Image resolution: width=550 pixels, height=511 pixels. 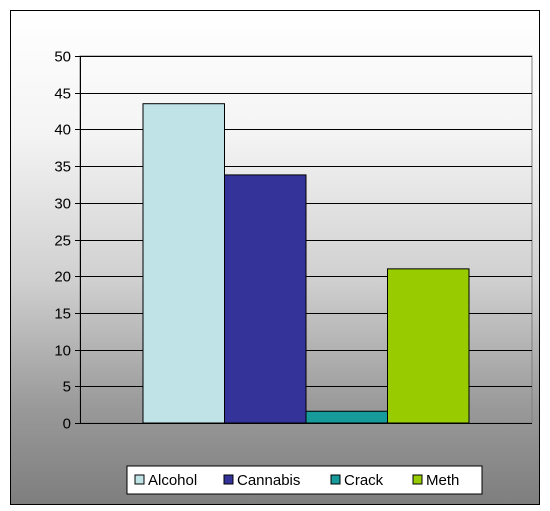 What do you see at coordinates (67, 424) in the screenshot?
I see `y-tick-label: 0` at bounding box center [67, 424].